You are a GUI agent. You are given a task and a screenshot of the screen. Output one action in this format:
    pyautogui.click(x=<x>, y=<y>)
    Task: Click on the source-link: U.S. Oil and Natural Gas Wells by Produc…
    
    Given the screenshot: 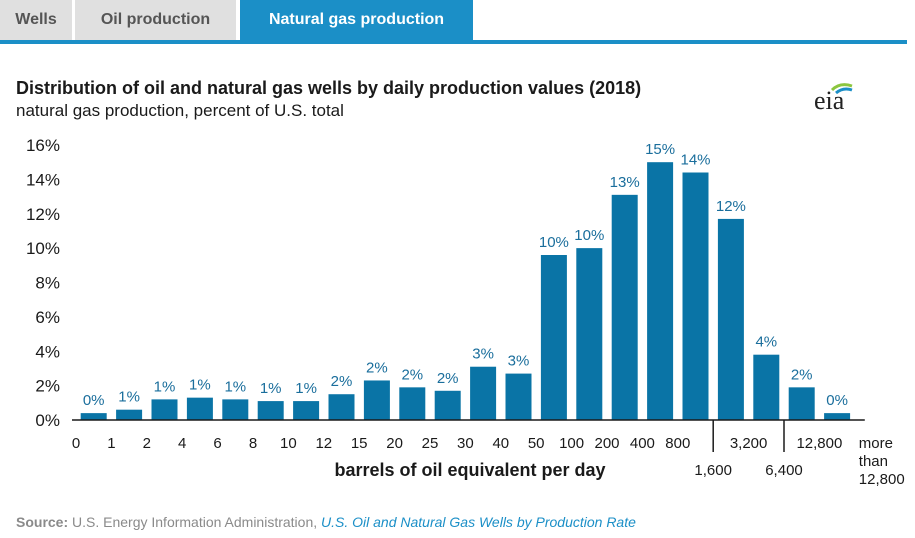 What is the action you would take?
    pyautogui.click(x=478, y=522)
    